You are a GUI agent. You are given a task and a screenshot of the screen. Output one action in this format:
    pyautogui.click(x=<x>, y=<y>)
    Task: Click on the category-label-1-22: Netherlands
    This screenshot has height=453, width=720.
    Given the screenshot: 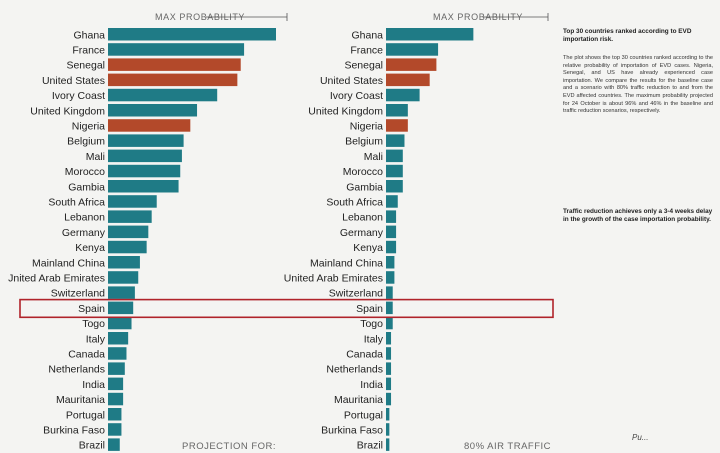 What is the action you would take?
    pyautogui.click(x=354, y=370)
    